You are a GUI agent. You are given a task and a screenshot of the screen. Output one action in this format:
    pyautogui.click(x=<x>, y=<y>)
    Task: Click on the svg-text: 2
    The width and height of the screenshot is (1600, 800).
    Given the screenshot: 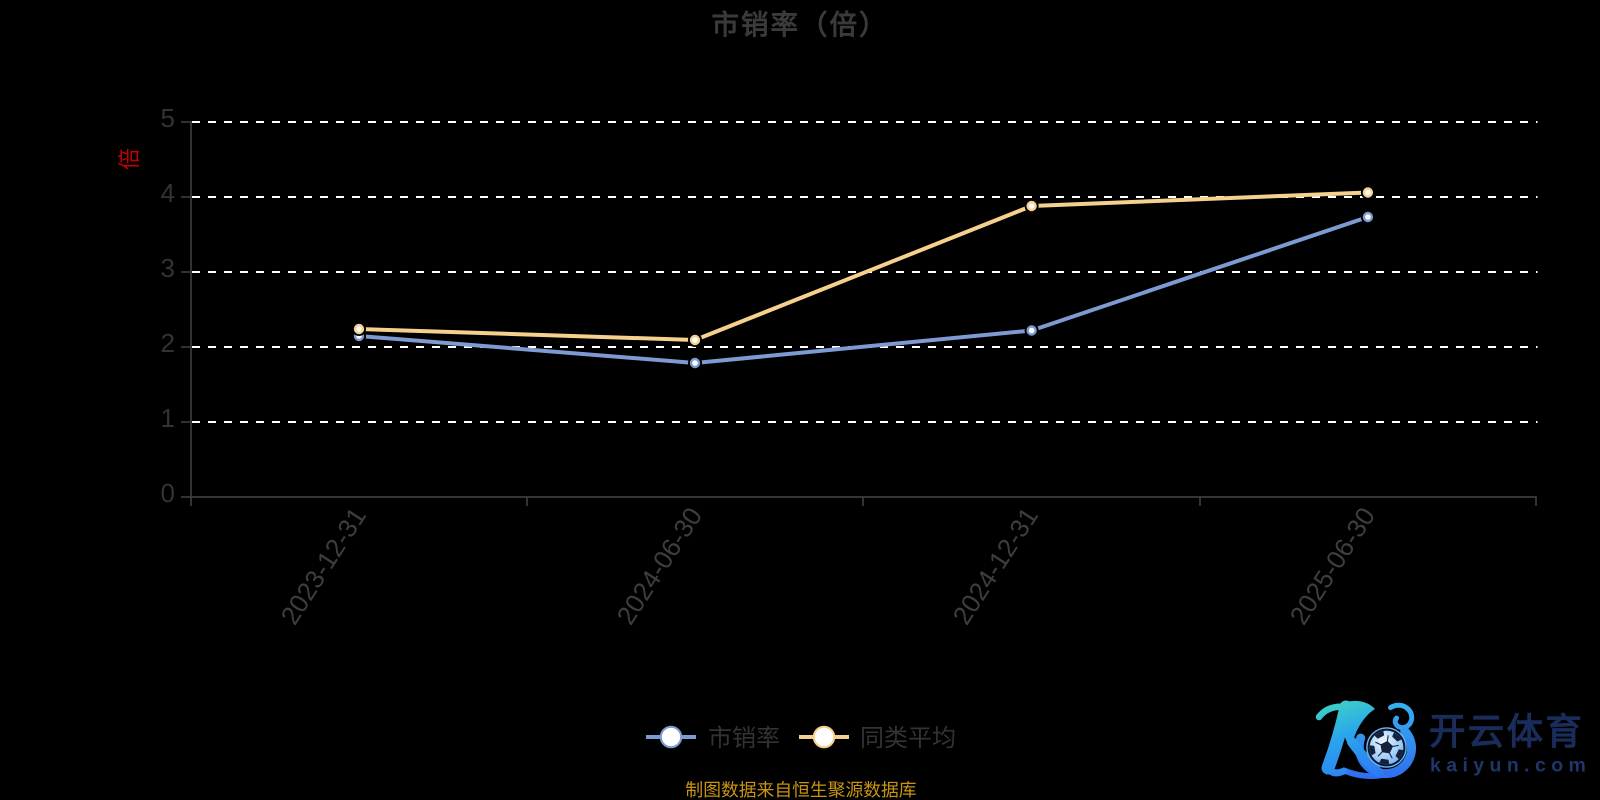 What is the action you would take?
    pyautogui.click(x=168, y=343)
    